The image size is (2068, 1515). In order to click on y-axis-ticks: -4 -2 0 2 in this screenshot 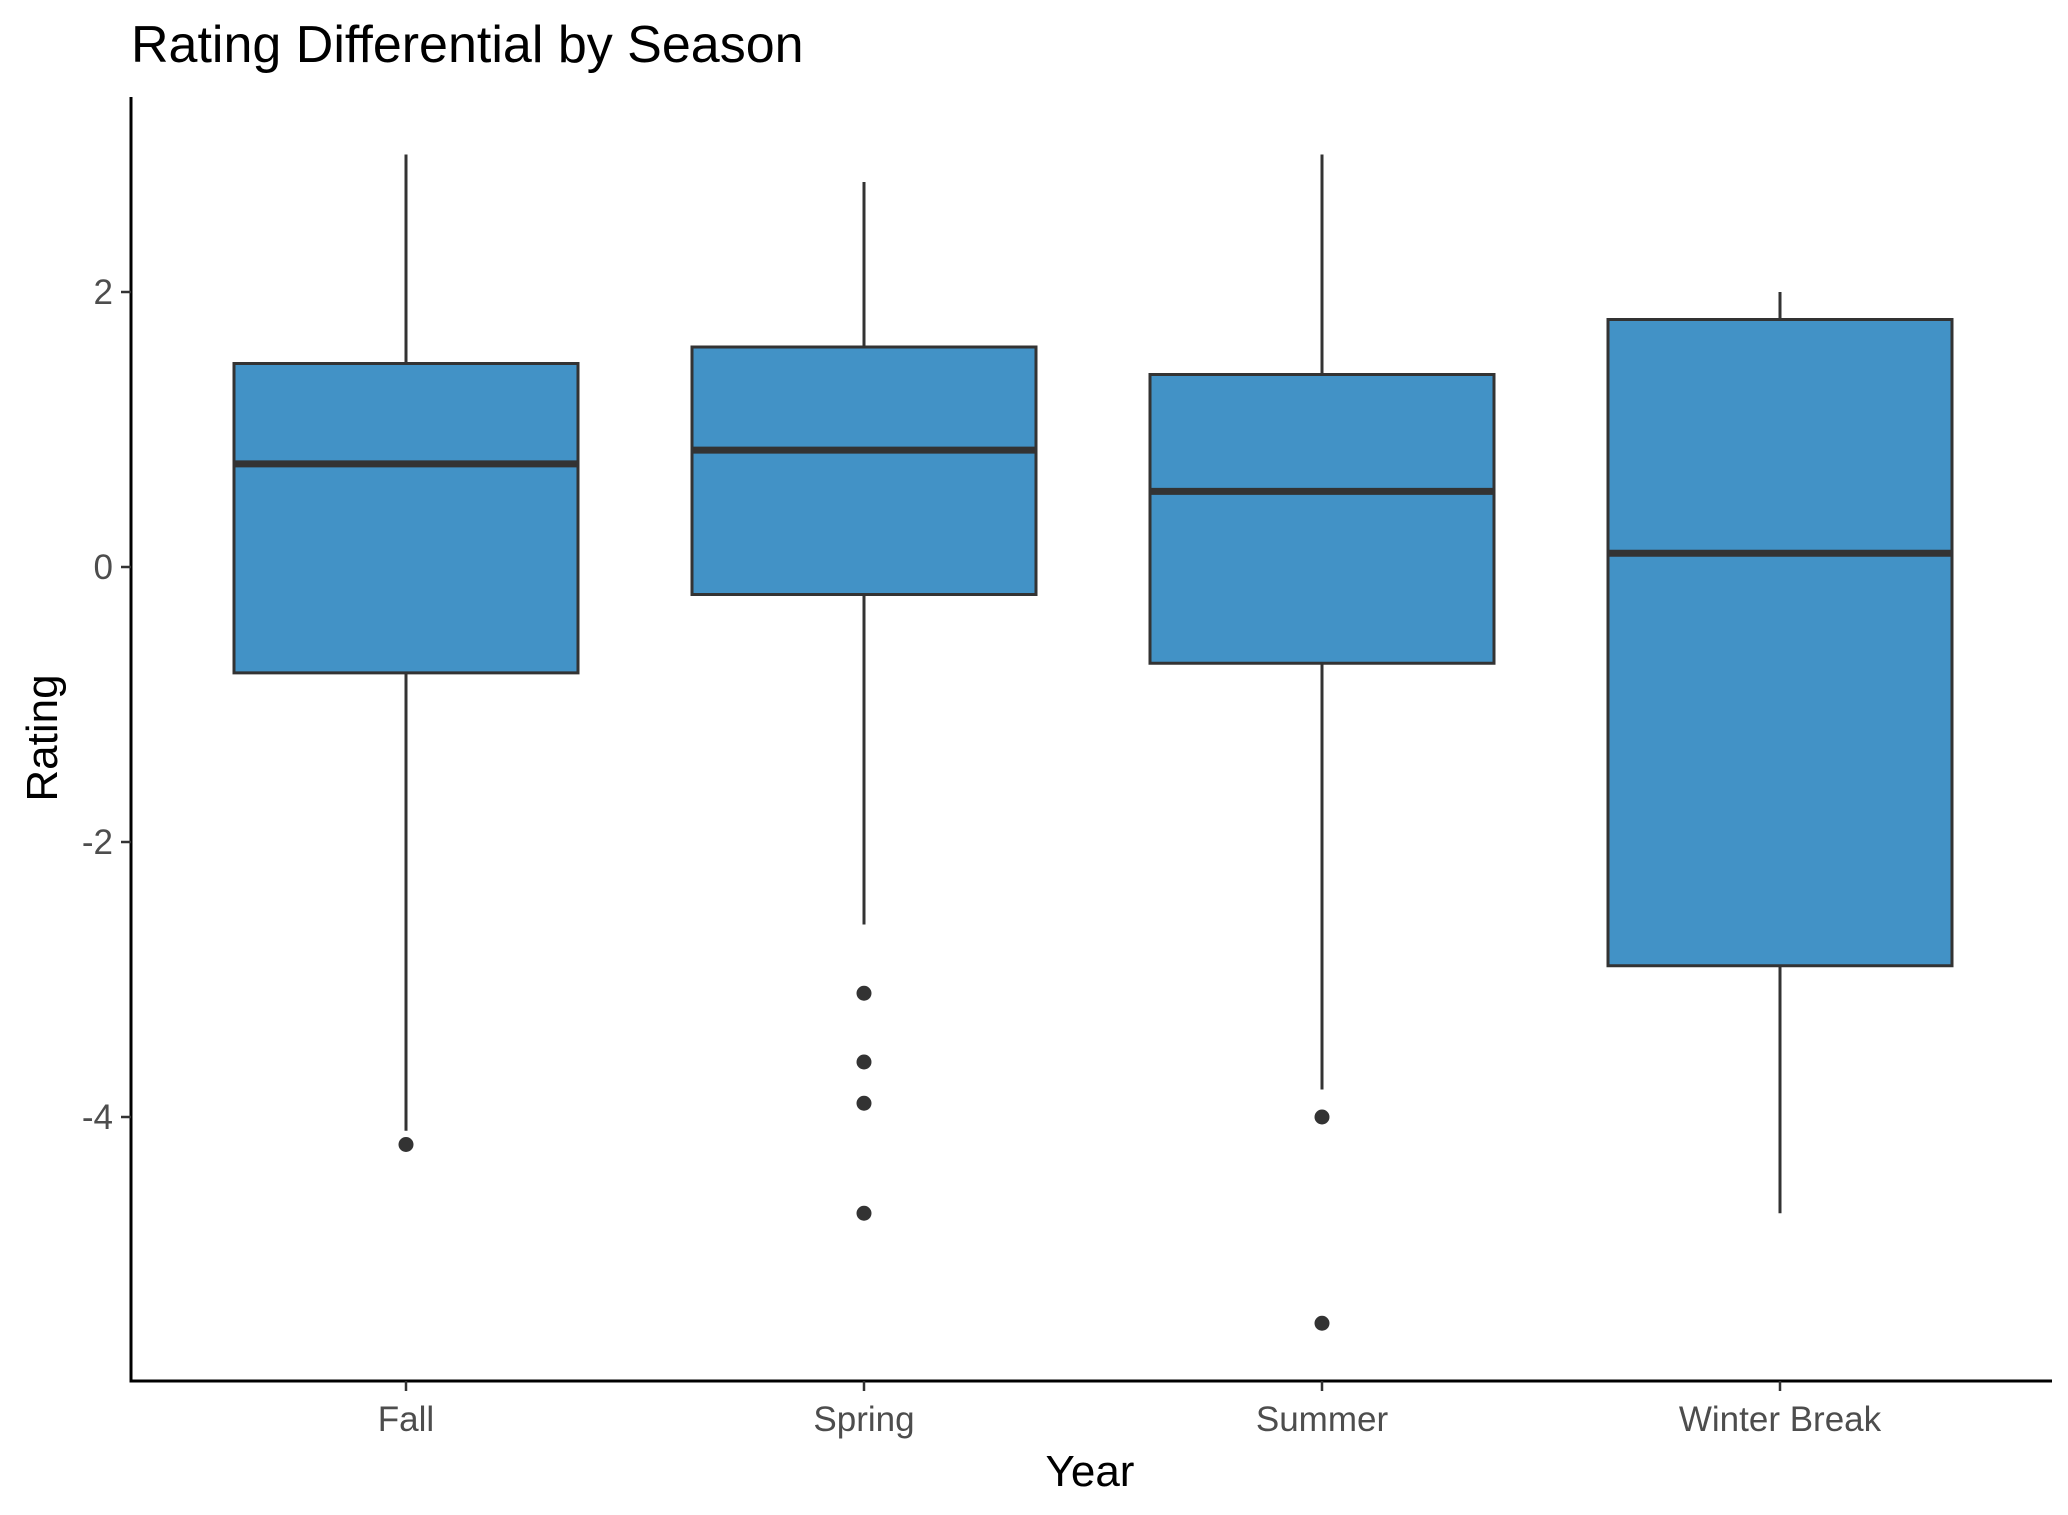, I will do `click(106, 705)`.